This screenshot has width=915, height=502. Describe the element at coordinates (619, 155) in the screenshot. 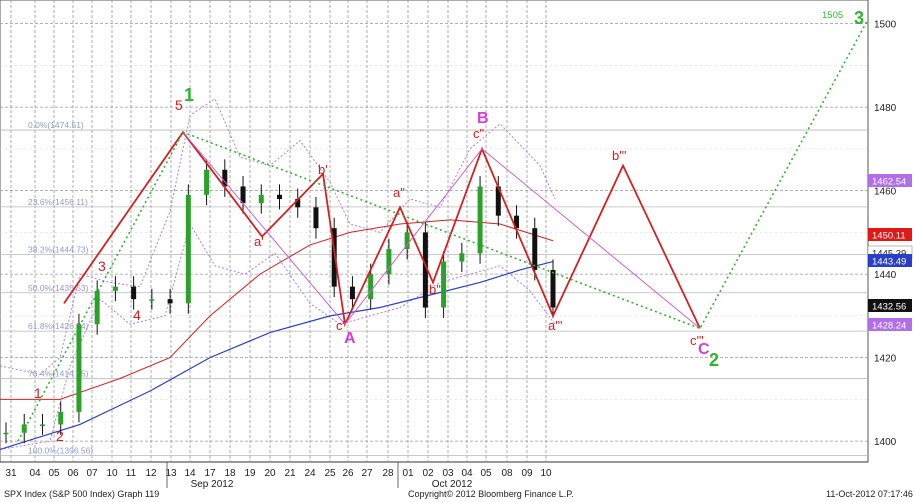

I see `wave-label-red: b'"` at that location.